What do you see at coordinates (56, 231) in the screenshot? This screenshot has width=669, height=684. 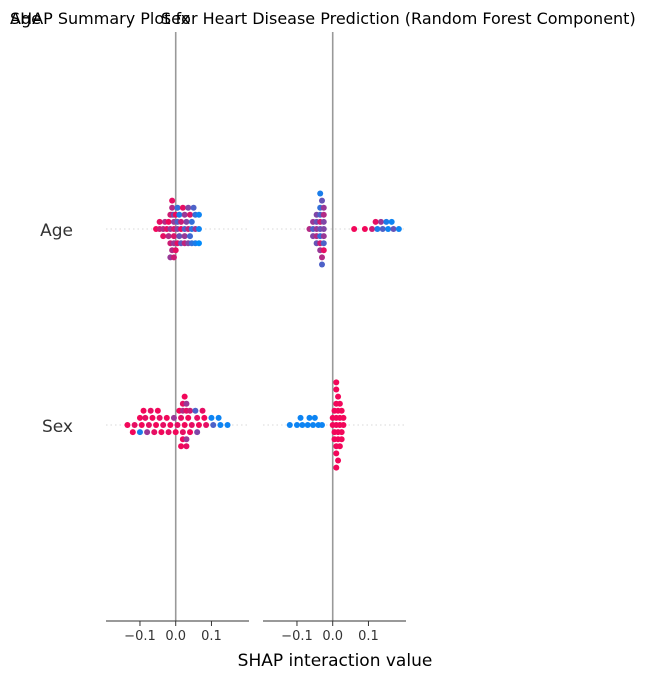 I see `feature-label-age: Age` at bounding box center [56, 231].